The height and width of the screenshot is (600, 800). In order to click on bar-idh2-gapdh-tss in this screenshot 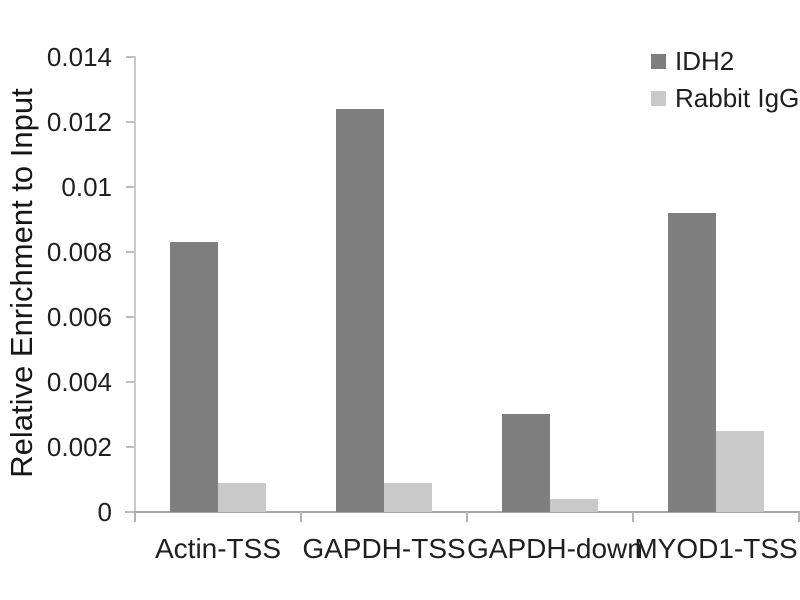, I will do `click(360, 310)`.